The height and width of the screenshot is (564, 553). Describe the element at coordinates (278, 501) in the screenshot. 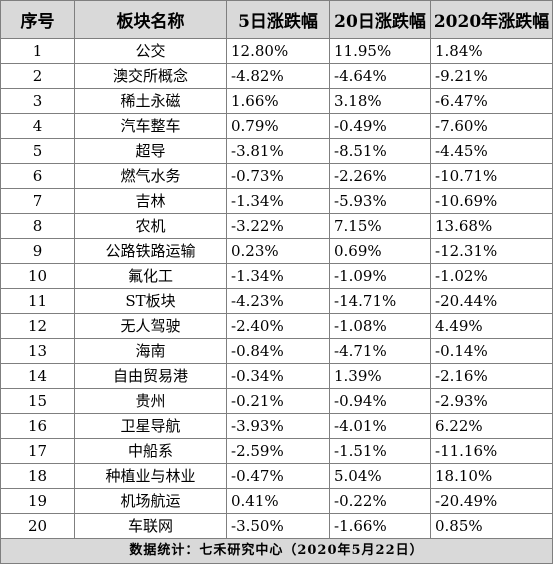

I see `change-5d: 0.41%` at that location.